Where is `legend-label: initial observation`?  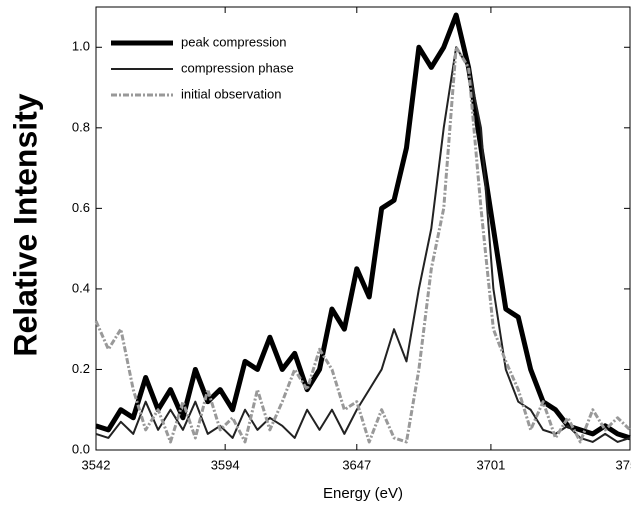 legend-label: initial observation is located at coordinates (231, 93).